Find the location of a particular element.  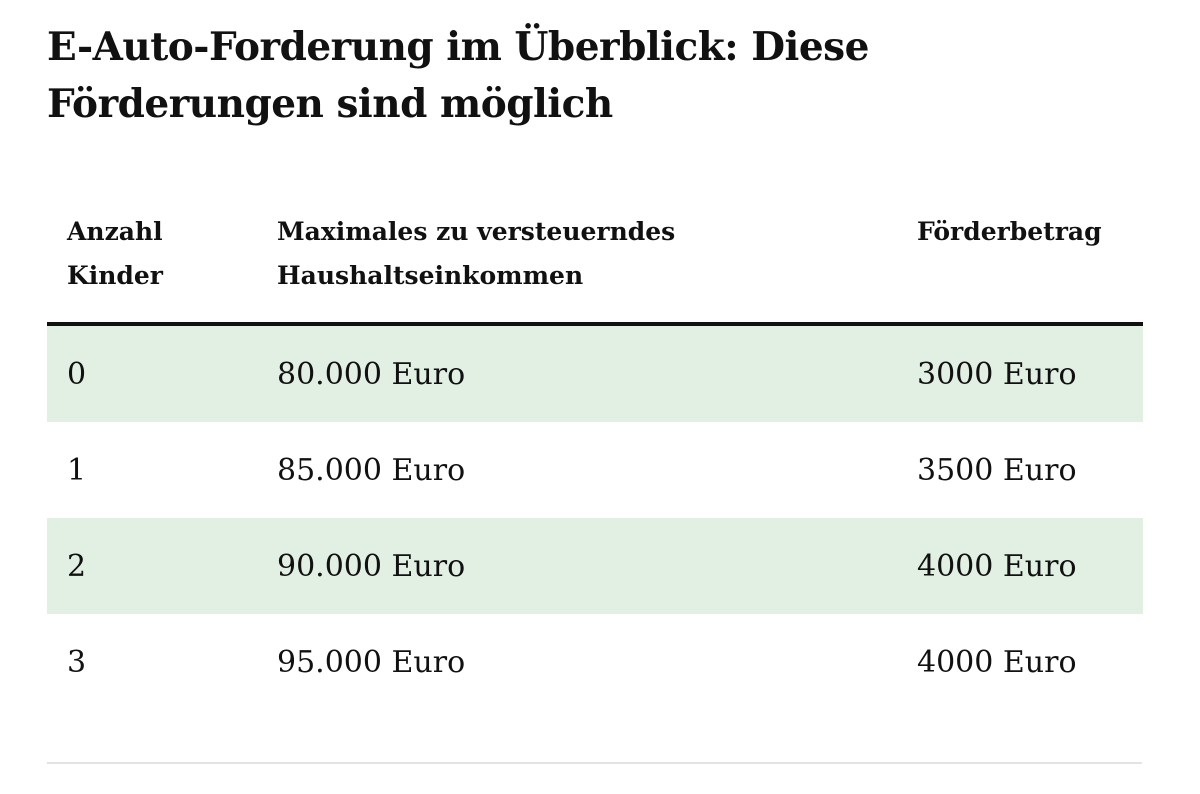

cell-einkommen: 90.000 Euro is located at coordinates (371, 566).